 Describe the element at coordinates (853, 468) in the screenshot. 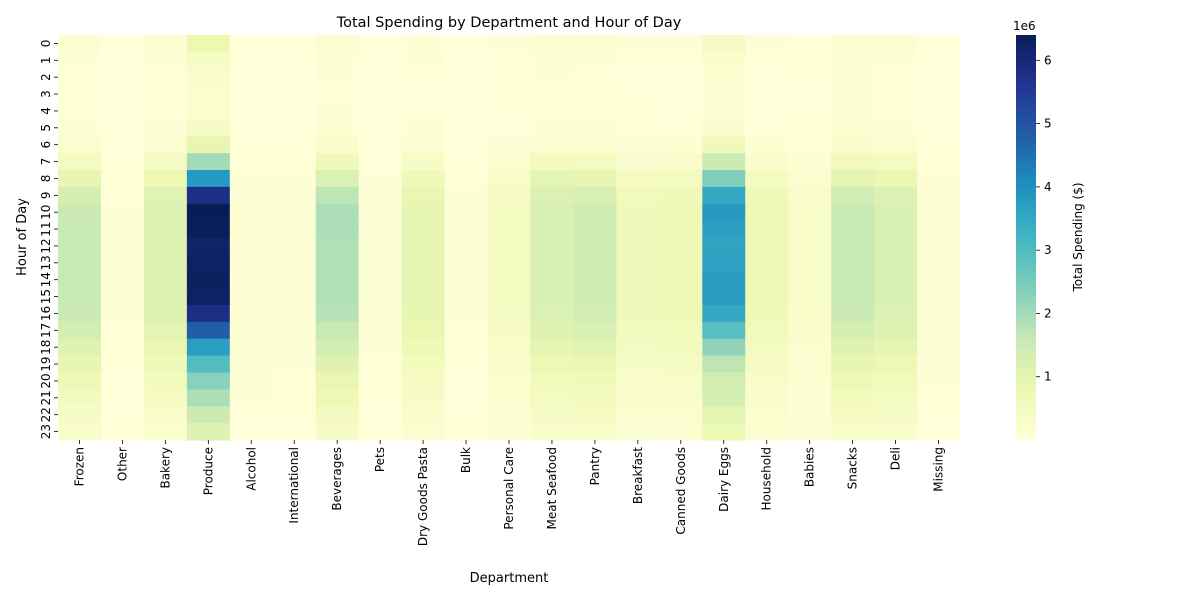

I see `x-tick-label: Snacks` at that location.